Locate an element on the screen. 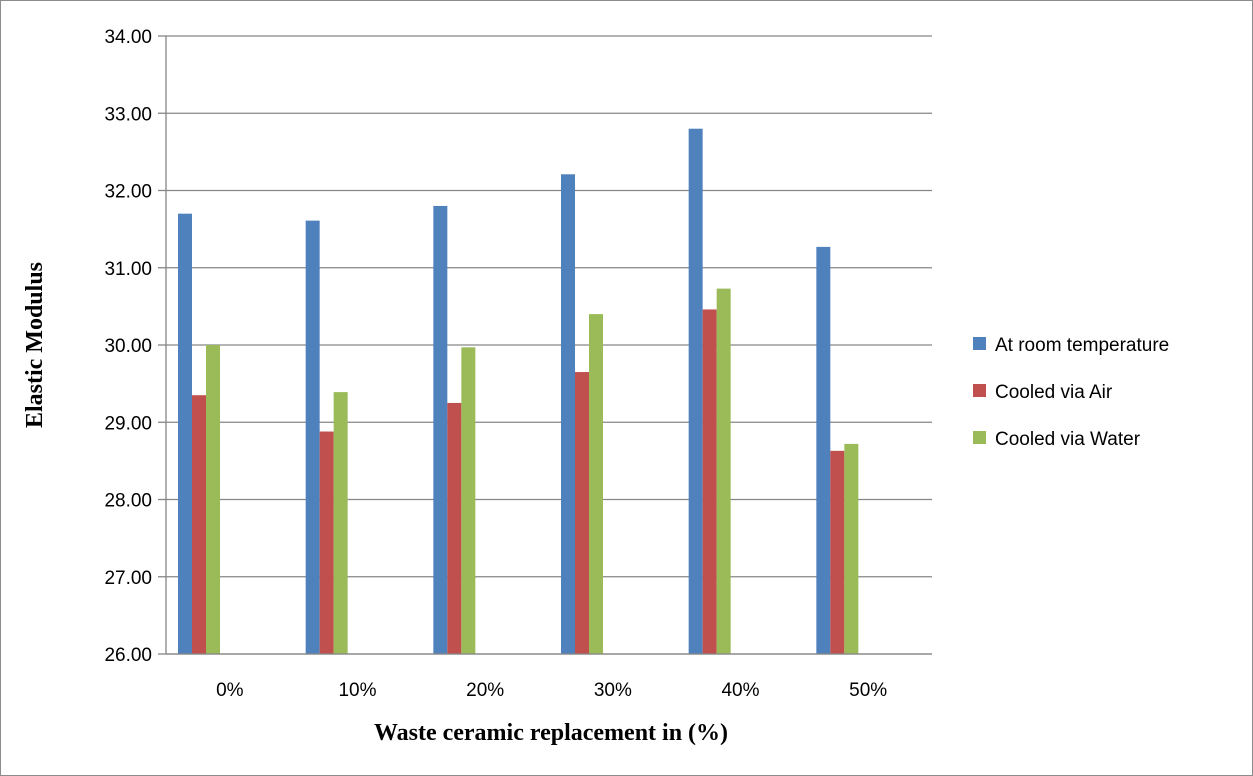 The image size is (1253, 776). y-tick-label: 26.00 is located at coordinates (128, 655).